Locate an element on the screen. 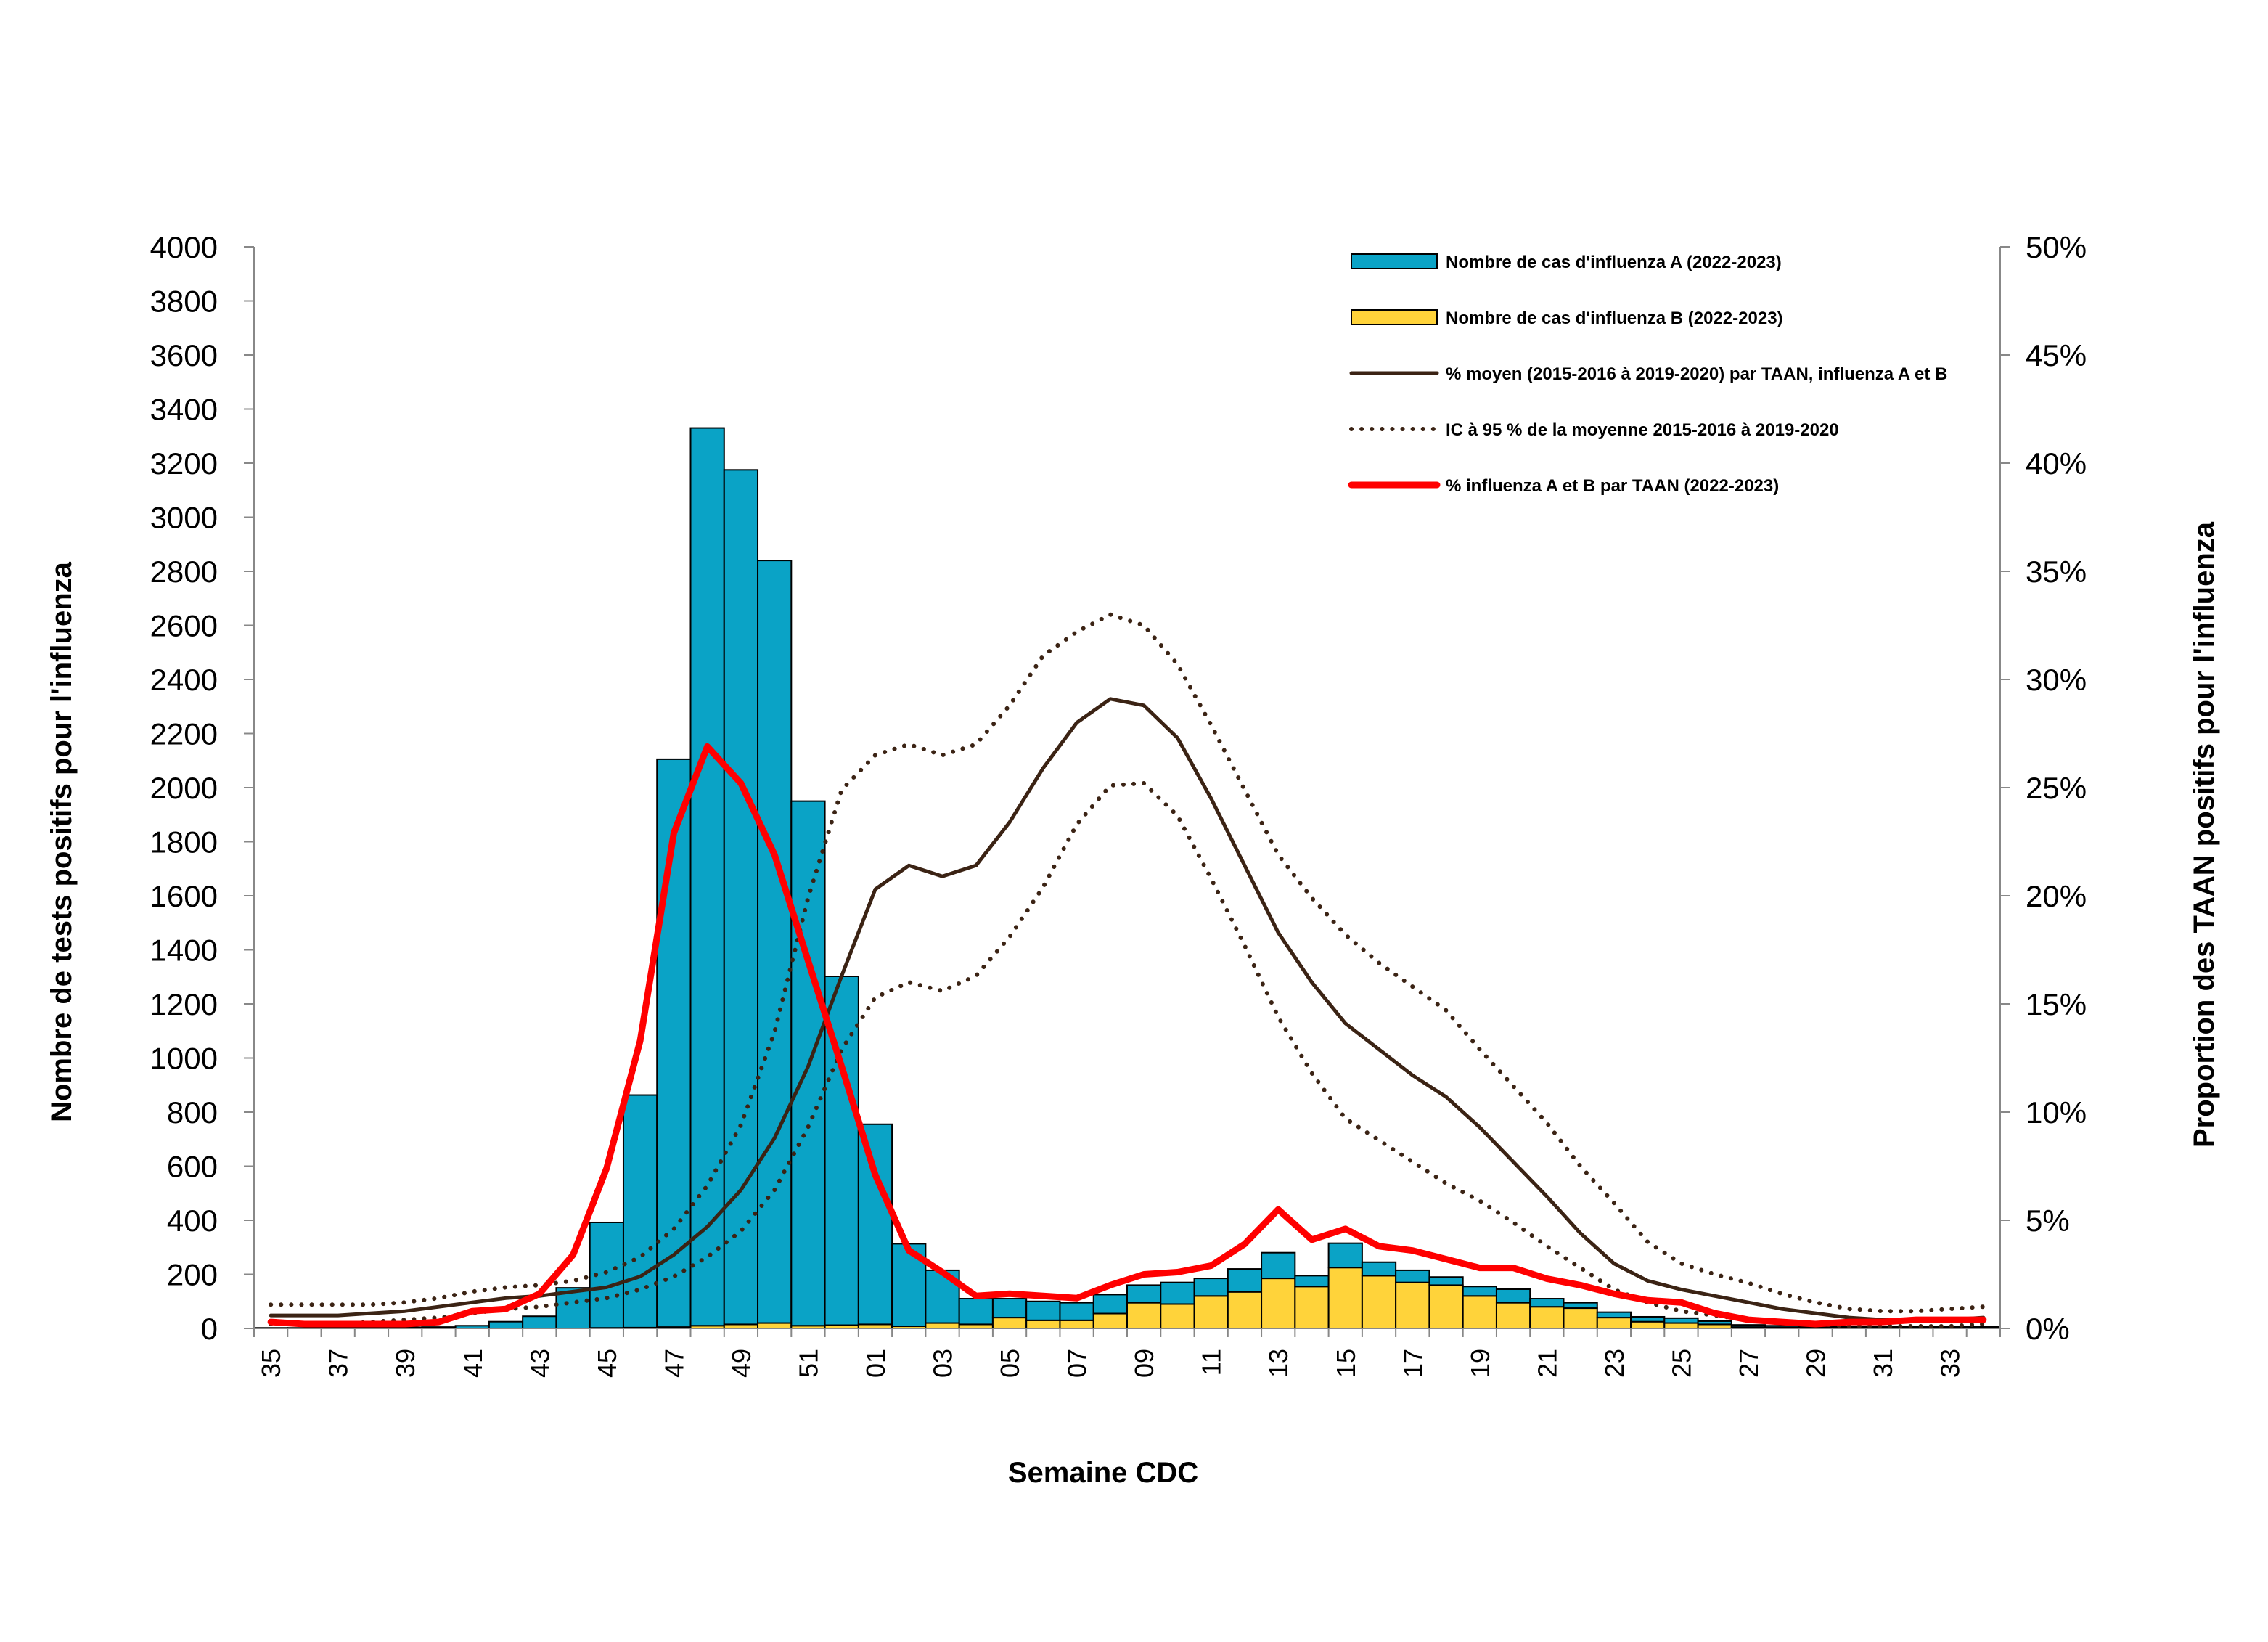  y2-tick-label: 10% is located at coordinates (2056, 1113).